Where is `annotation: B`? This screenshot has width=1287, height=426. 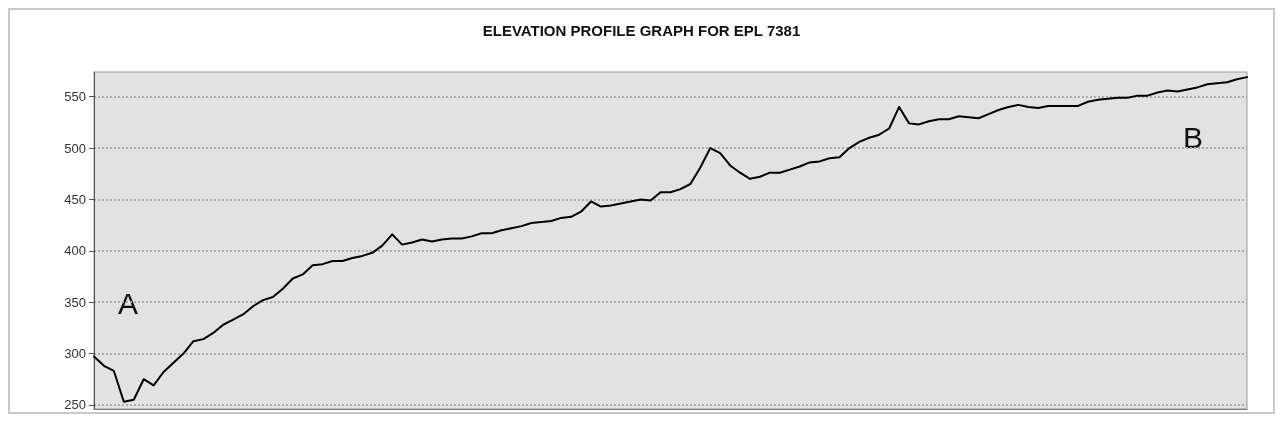 annotation: B is located at coordinates (1193, 137).